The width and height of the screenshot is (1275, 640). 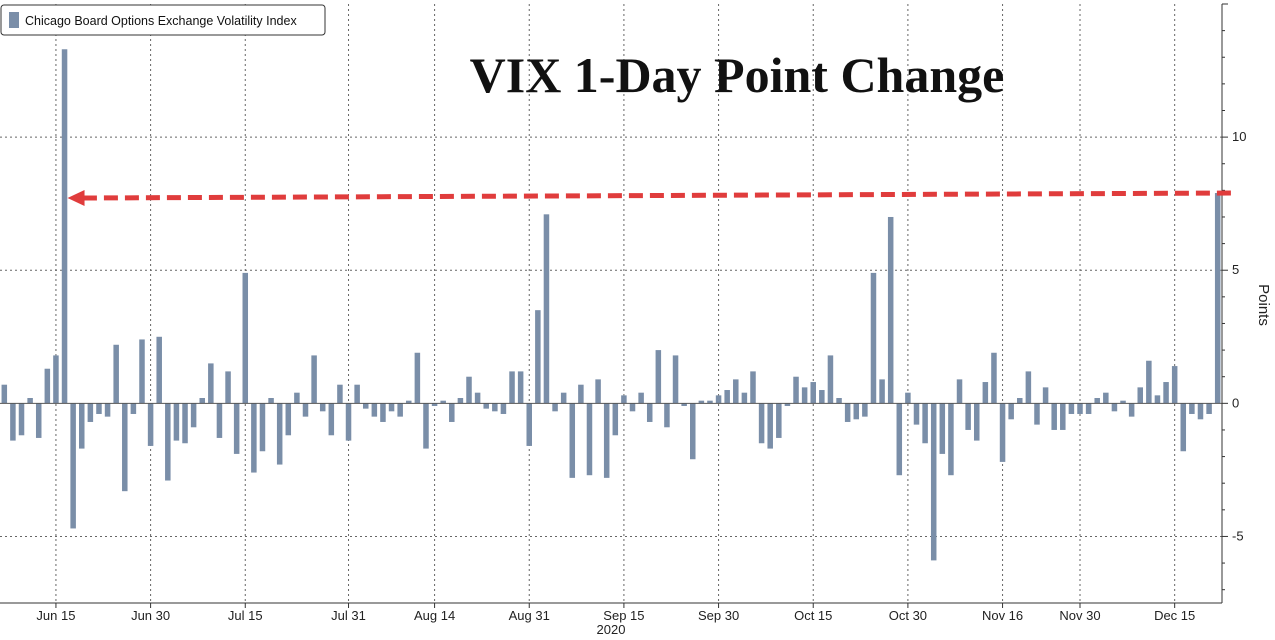 I want to click on x-tick-label: Aug 31, so click(x=529, y=615).